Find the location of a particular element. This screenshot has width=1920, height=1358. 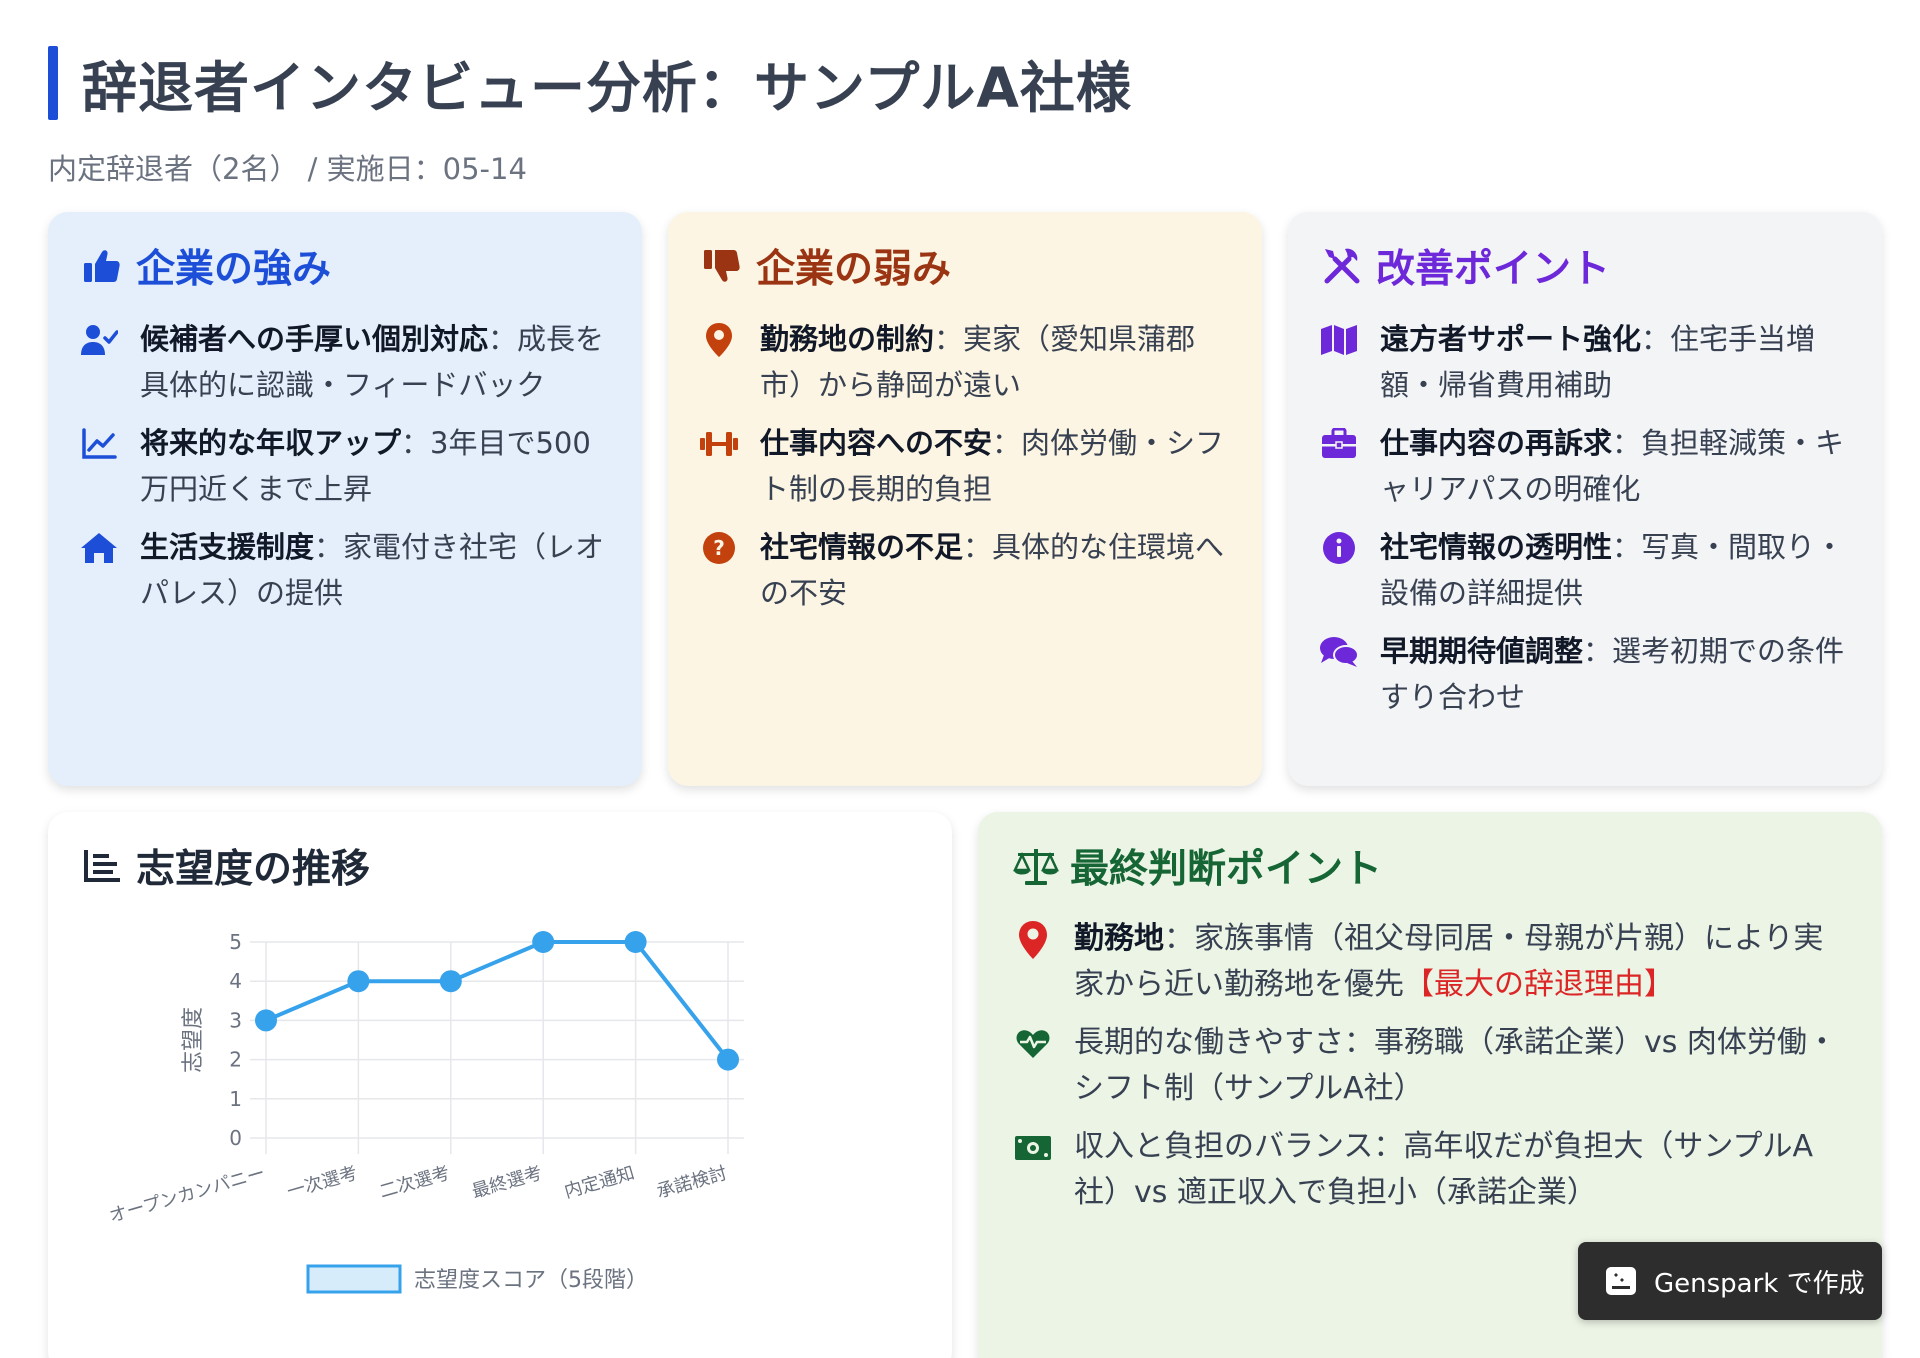

final-card-title: 最終判断ポイント is located at coordinates (1430, 866).